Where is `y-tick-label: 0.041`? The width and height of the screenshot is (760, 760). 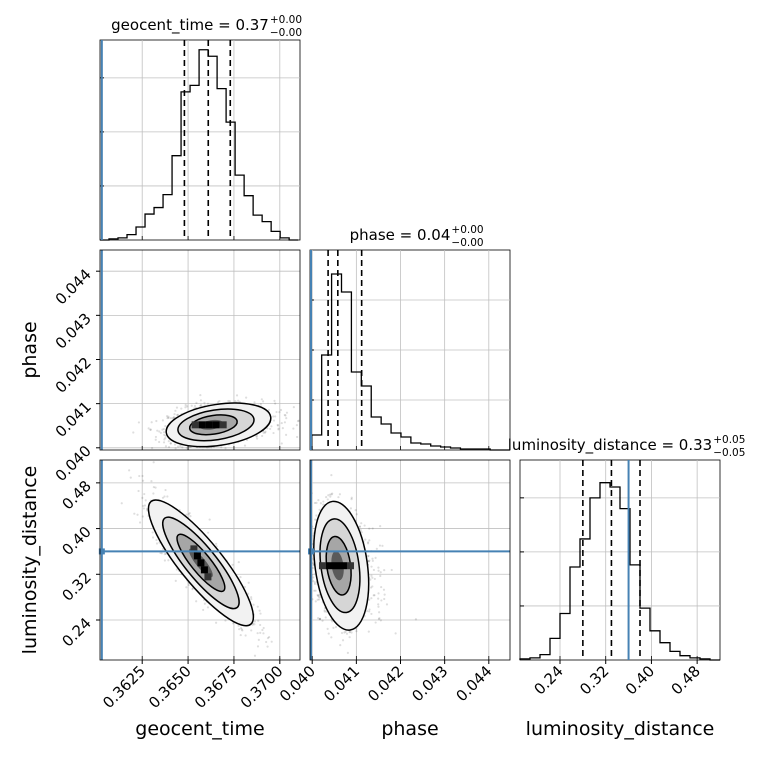 y-tick-label: 0.041 is located at coordinates (73, 419).